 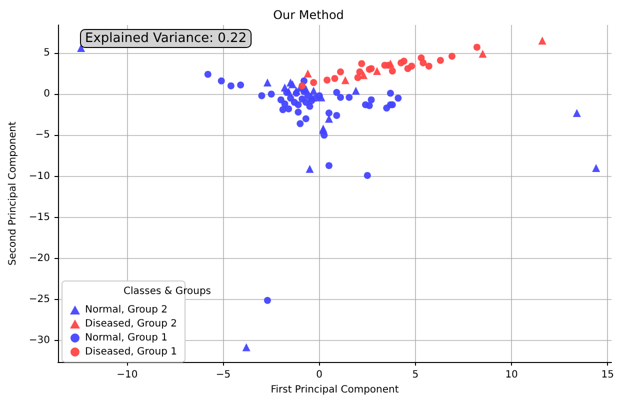 What do you see at coordinates (308, 15) in the screenshot?
I see `chart-title: Our Method` at bounding box center [308, 15].